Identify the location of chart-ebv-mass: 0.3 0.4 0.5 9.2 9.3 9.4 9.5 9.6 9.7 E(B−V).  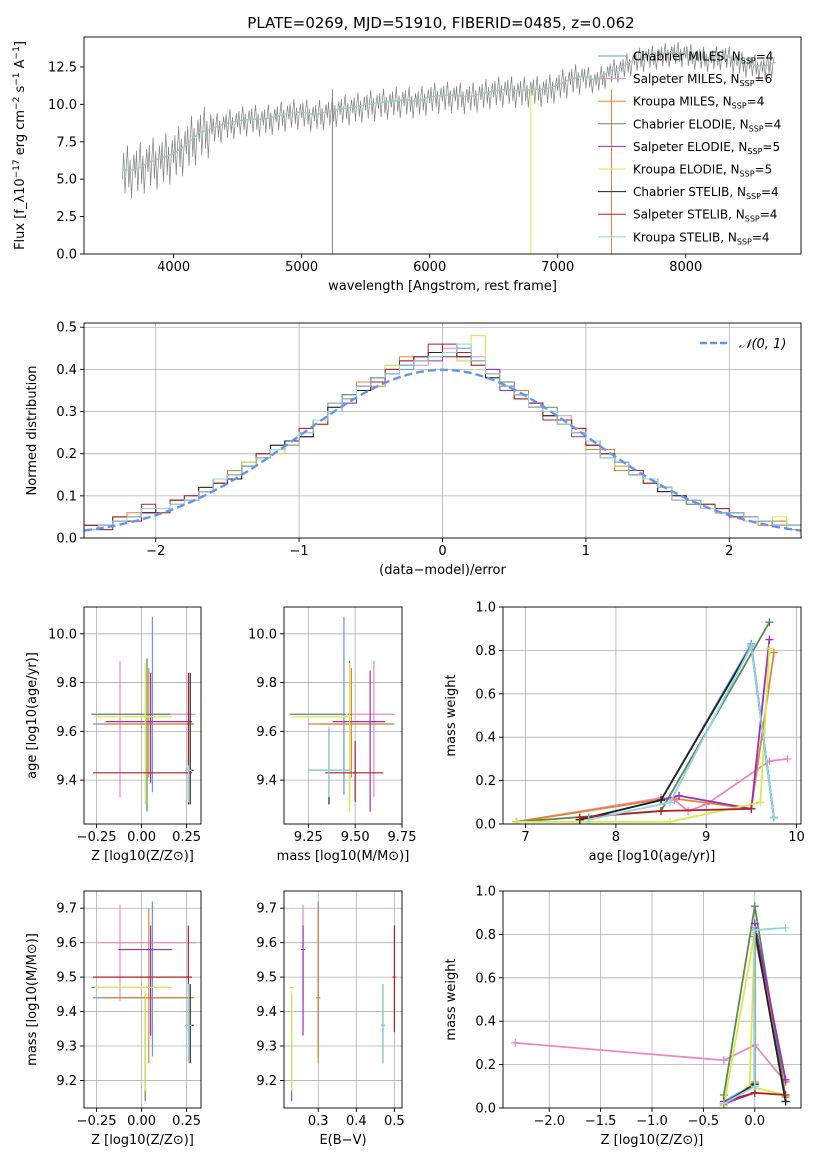
(330, 1019).